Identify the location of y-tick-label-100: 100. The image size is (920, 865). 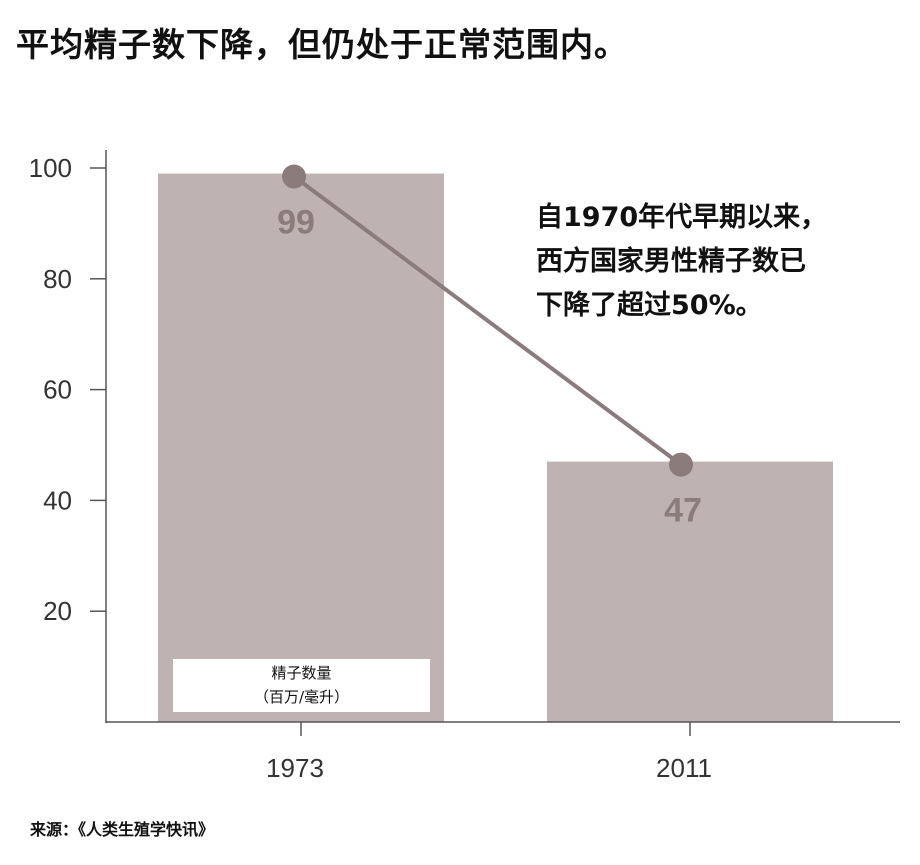
(50, 168).